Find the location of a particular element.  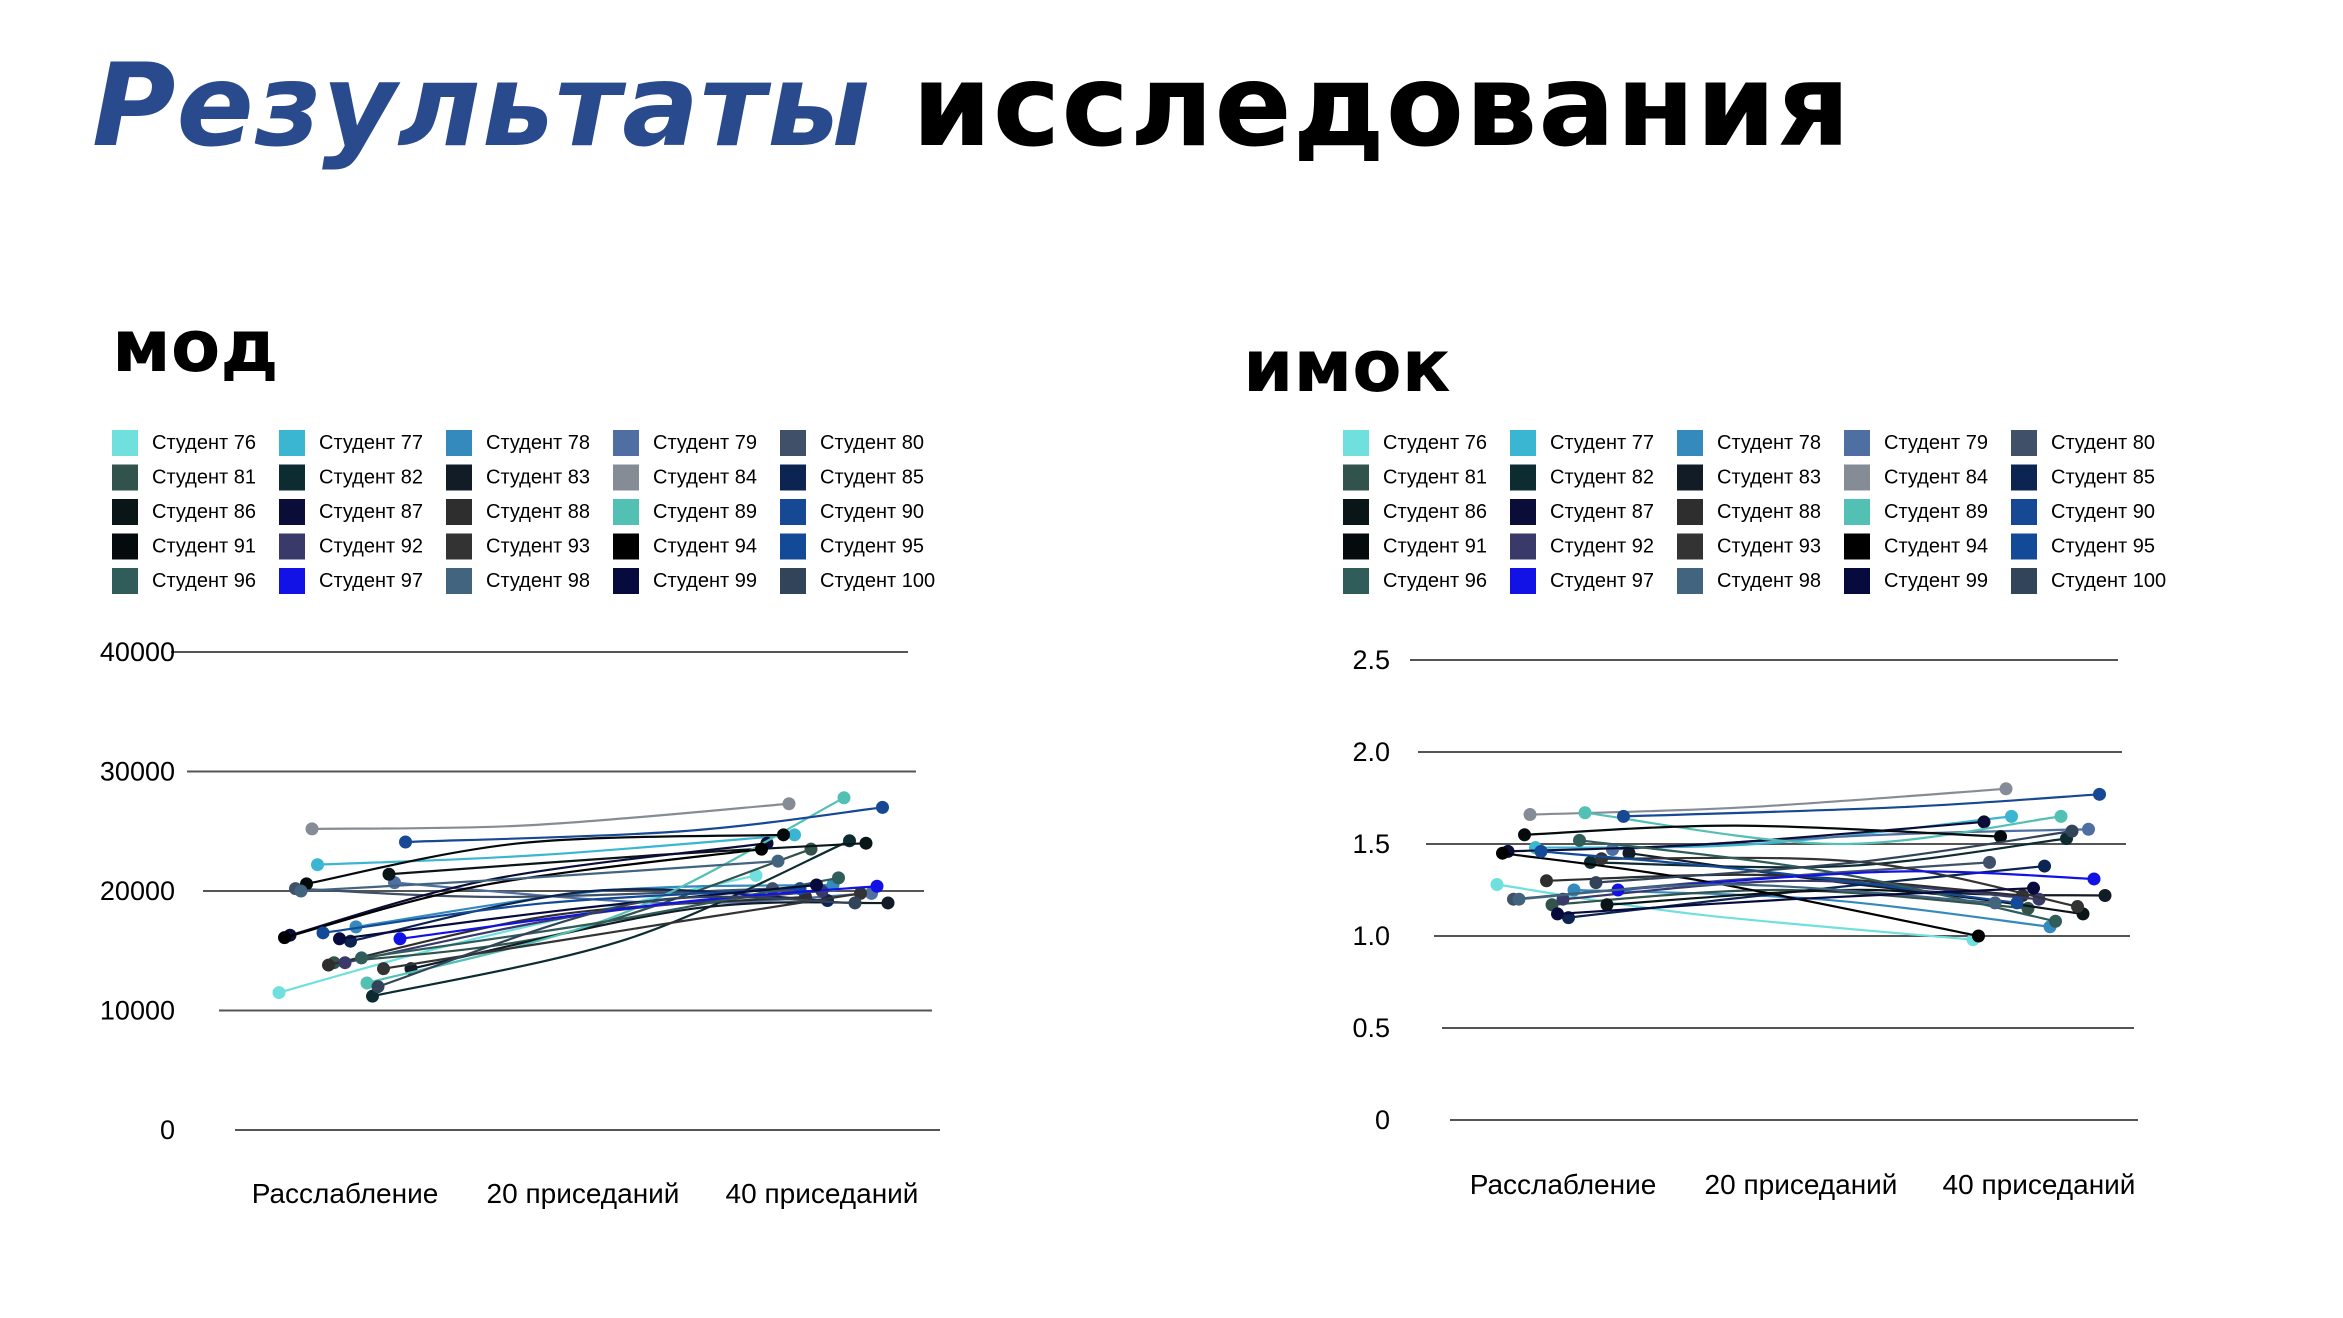

legend-label: Студент 88 is located at coordinates (538, 512).